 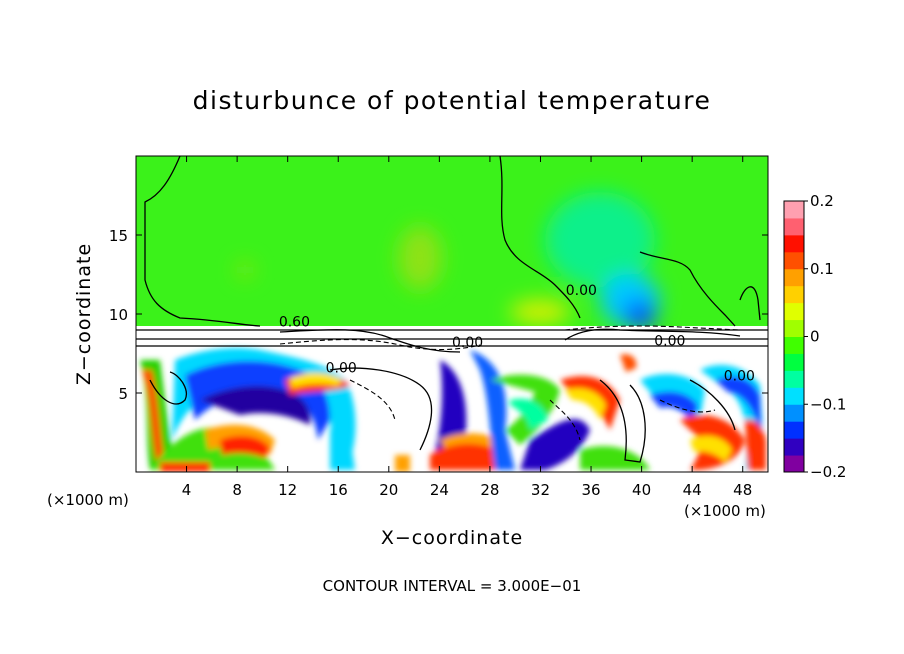 What do you see at coordinates (123, 394) in the screenshot?
I see `y-tick-label-0: 5` at bounding box center [123, 394].